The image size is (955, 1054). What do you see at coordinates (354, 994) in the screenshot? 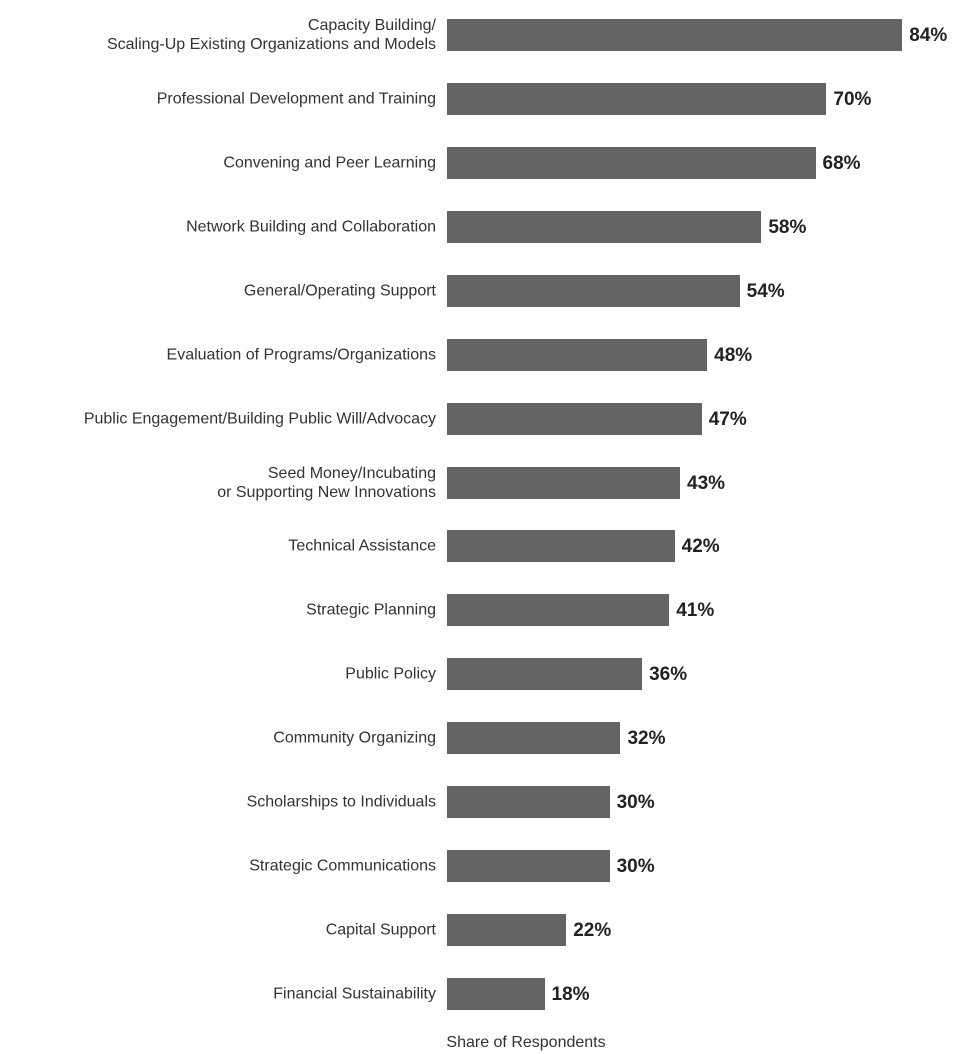
I see `category-label: Financial Sustainability` at bounding box center [354, 994].